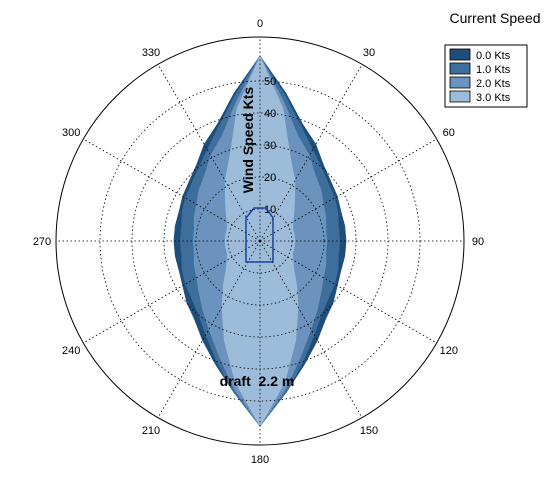  What do you see at coordinates (493, 56) in the screenshot?
I see `legend-label-0: 0.0 Kts` at bounding box center [493, 56].